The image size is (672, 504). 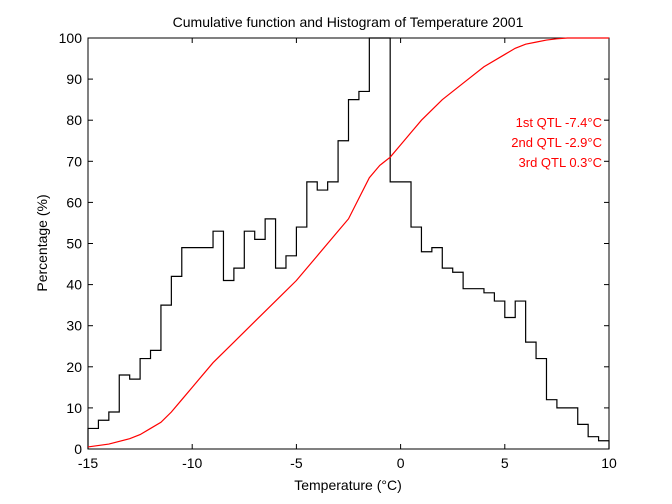 I want to click on y-tick-label: 0, so click(x=78, y=449).